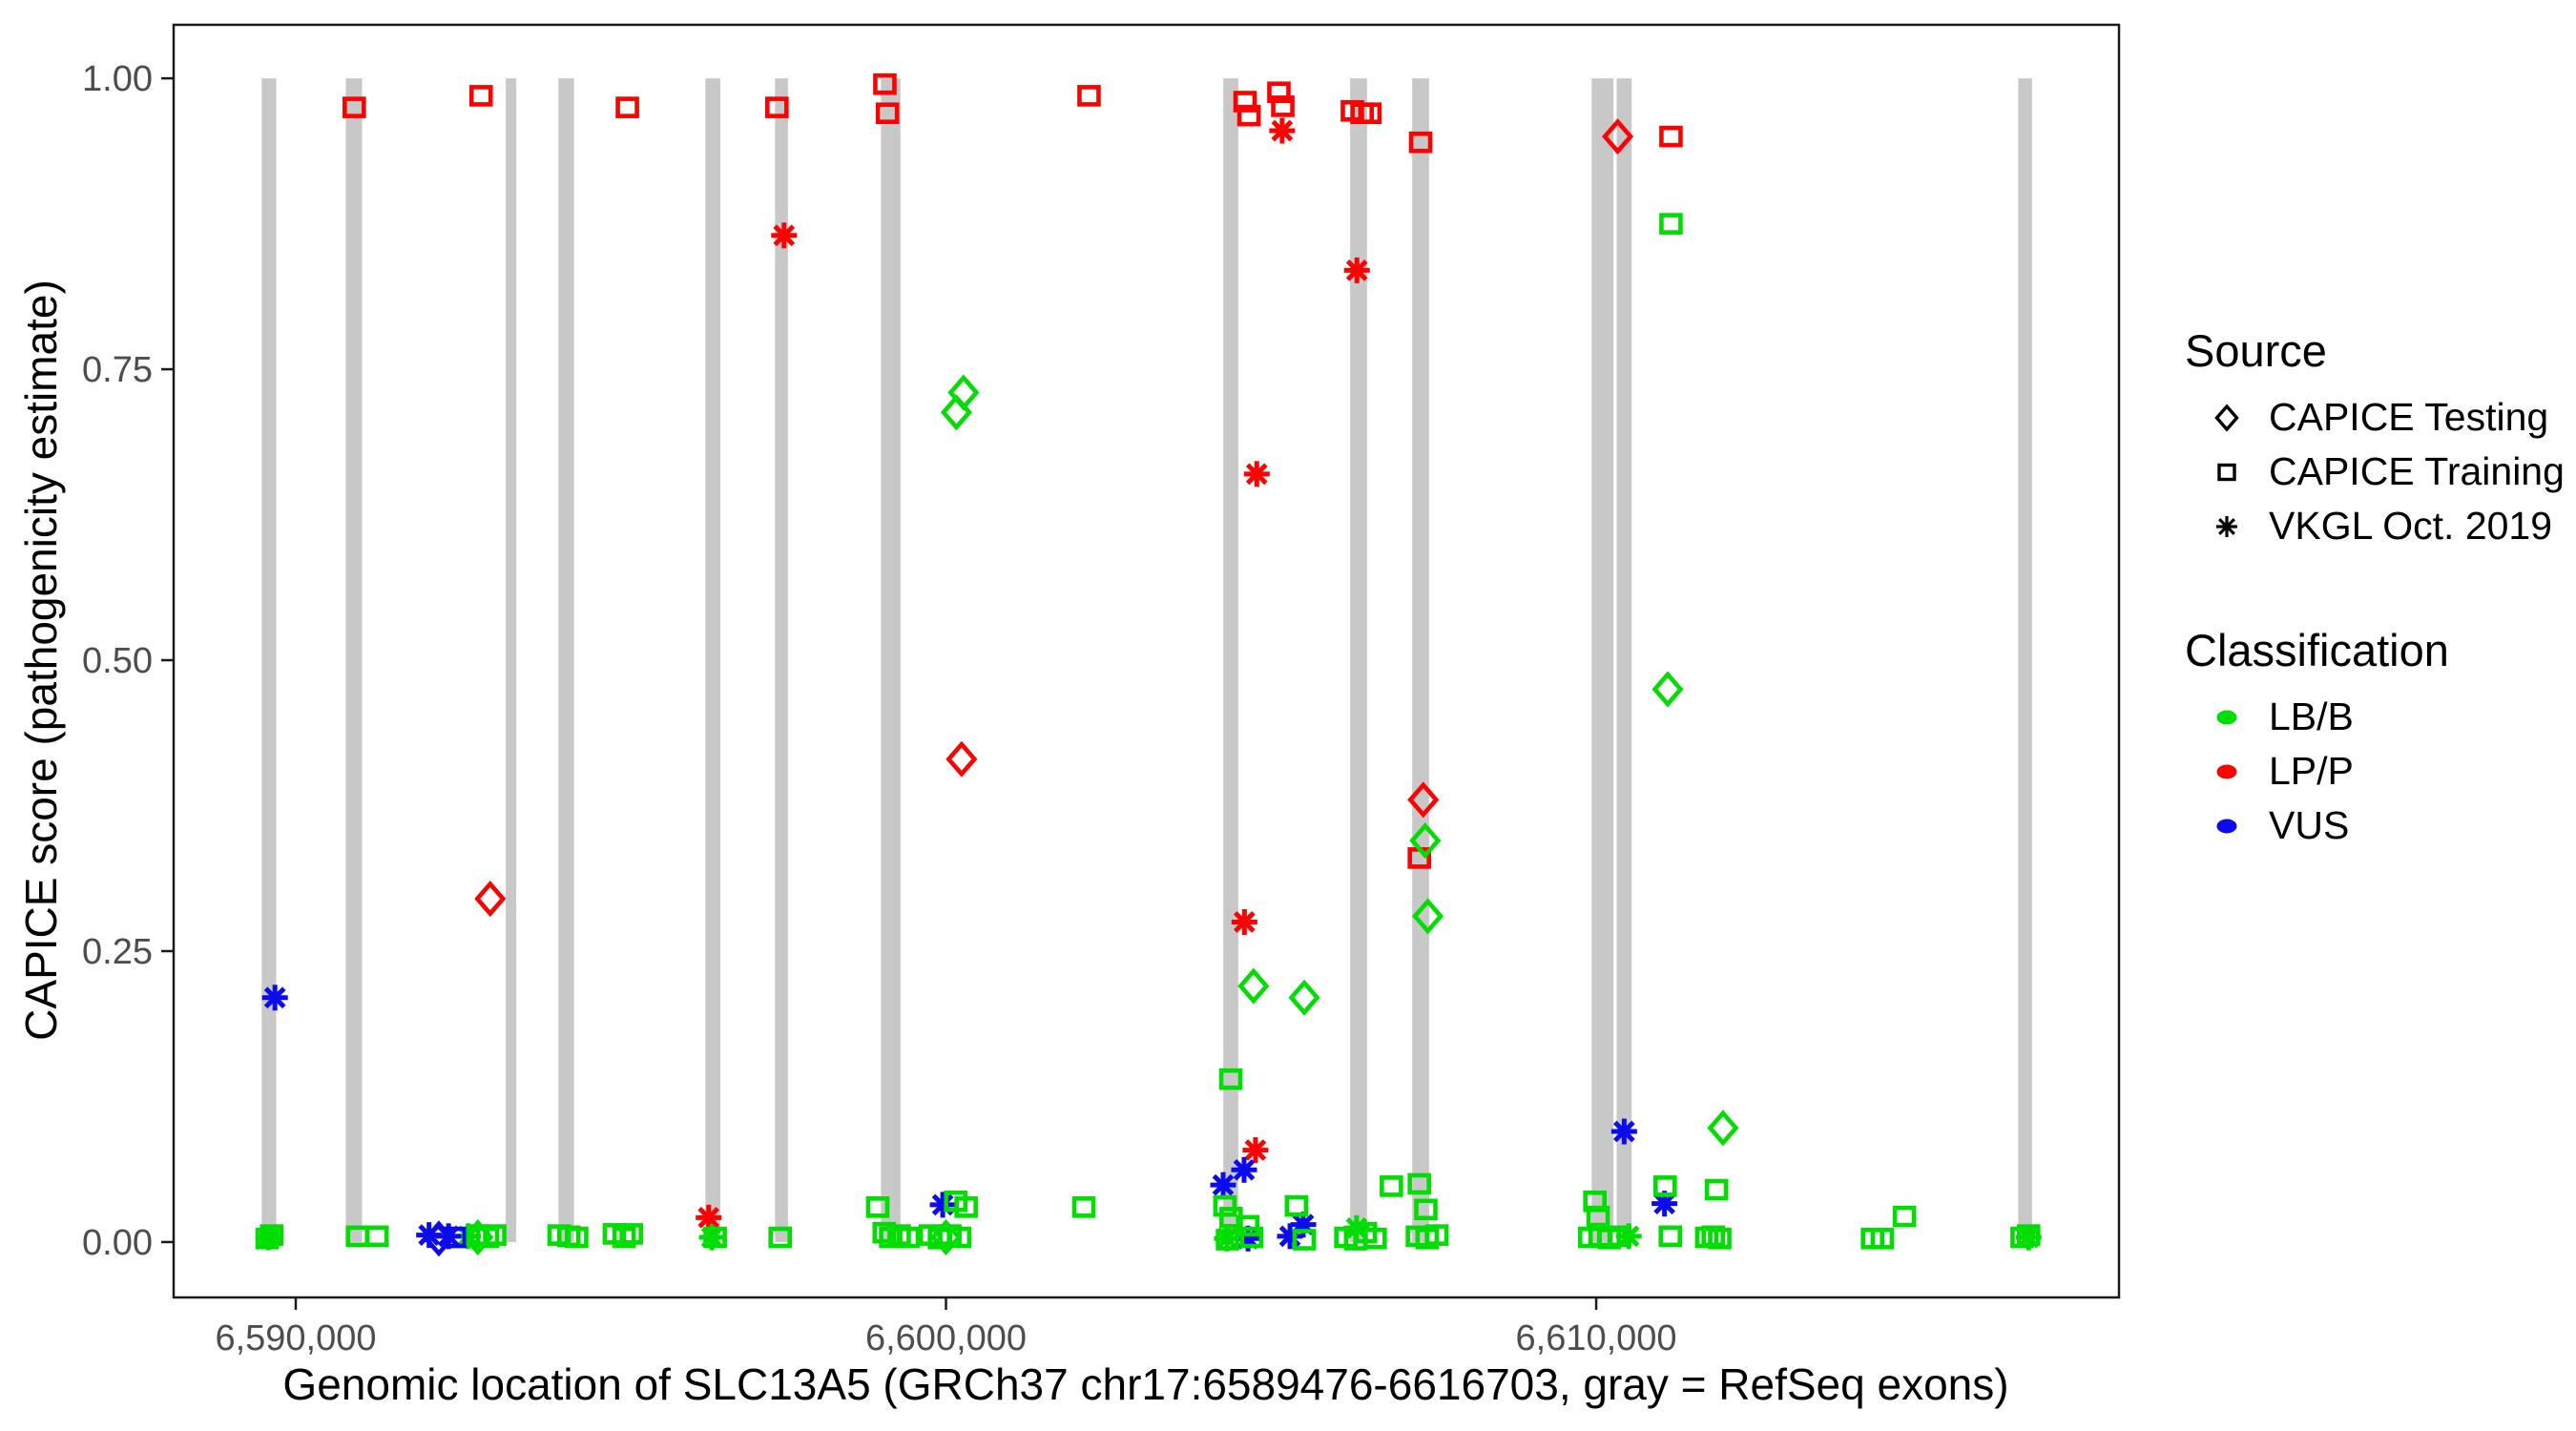 This screenshot has width=2576, height=1431. What do you see at coordinates (2226, 526) in the screenshot?
I see `asterisk-marker-icon` at bounding box center [2226, 526].